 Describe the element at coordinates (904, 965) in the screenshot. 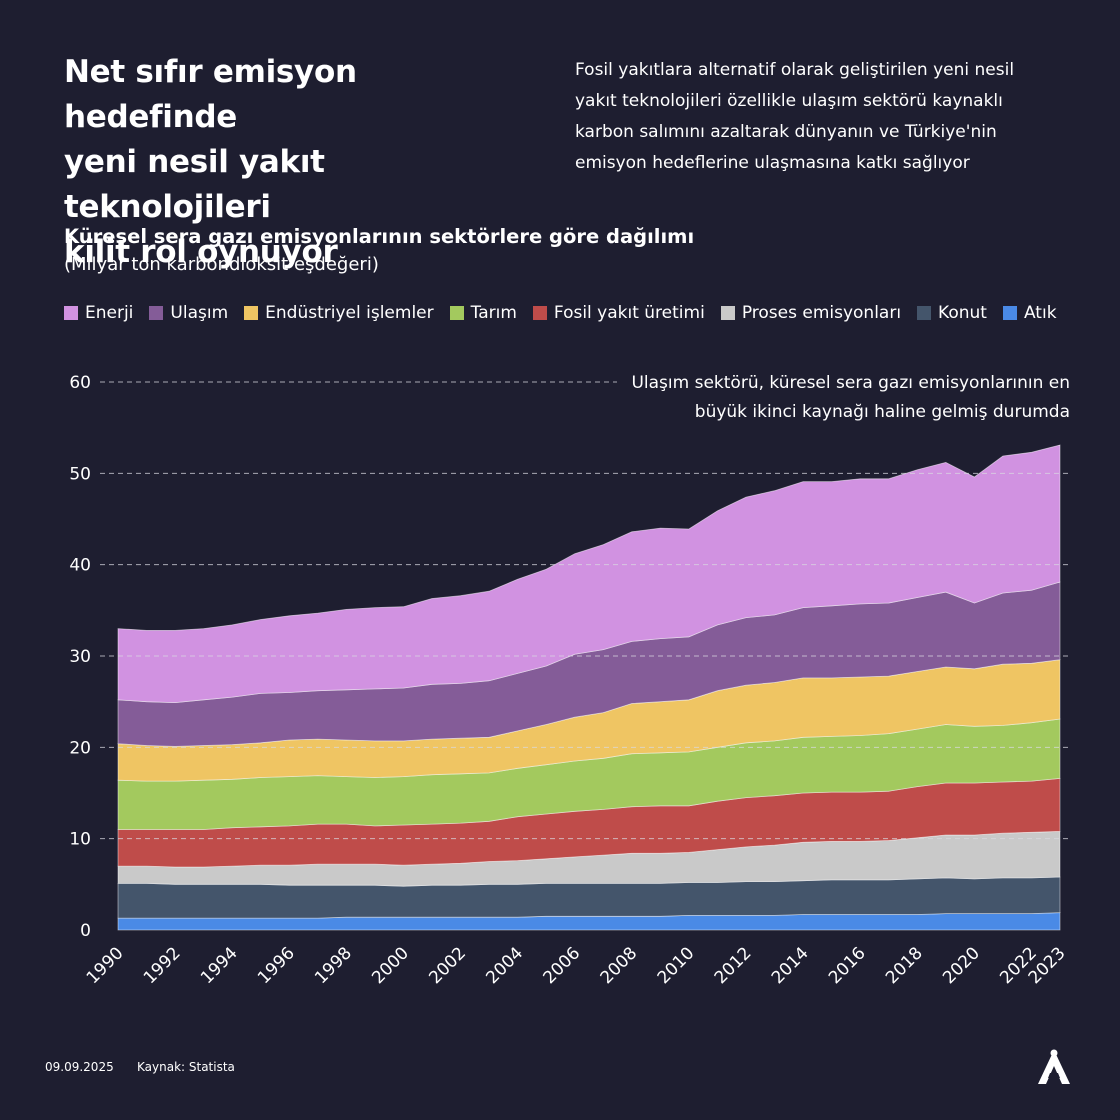

I see `x-tick-label: 2018` at that location.